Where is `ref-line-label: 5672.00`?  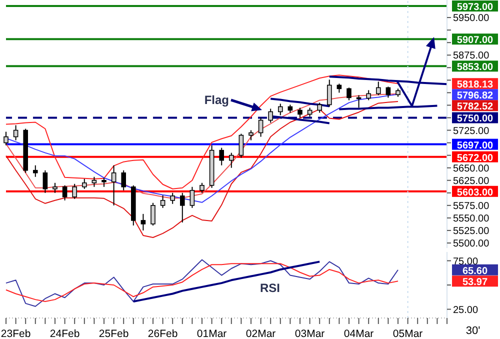 ref-line-label: 5672.00 is located at coordinates (475, 158).